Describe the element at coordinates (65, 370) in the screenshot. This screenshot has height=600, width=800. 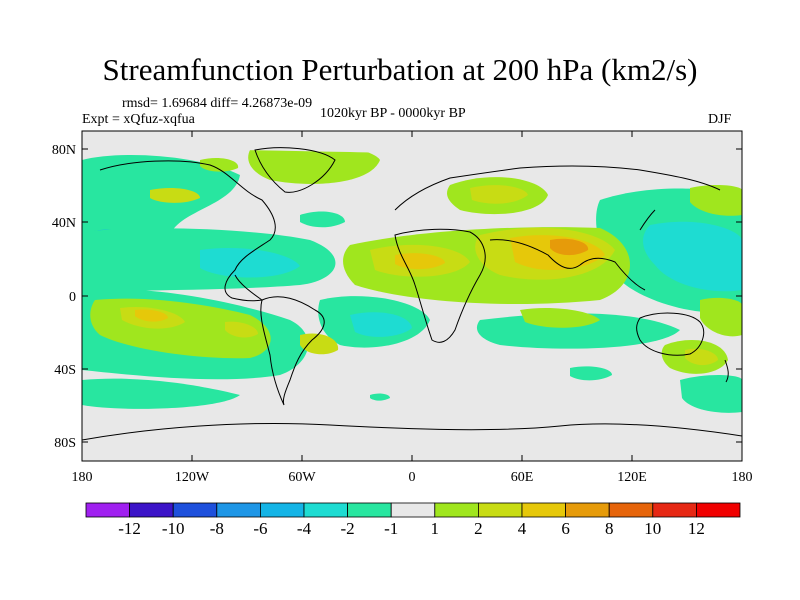
I see `lat-tick-label: 40S` at that location.